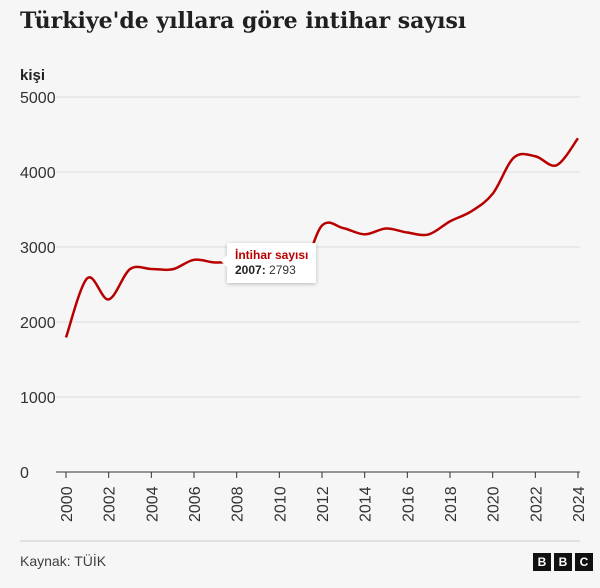 Image resolution: width=600 pixels, height=588 pixels. Describe the element at coordinates (536, 504) in the screenshot. I see `x-tick-label: 2022` at that location.